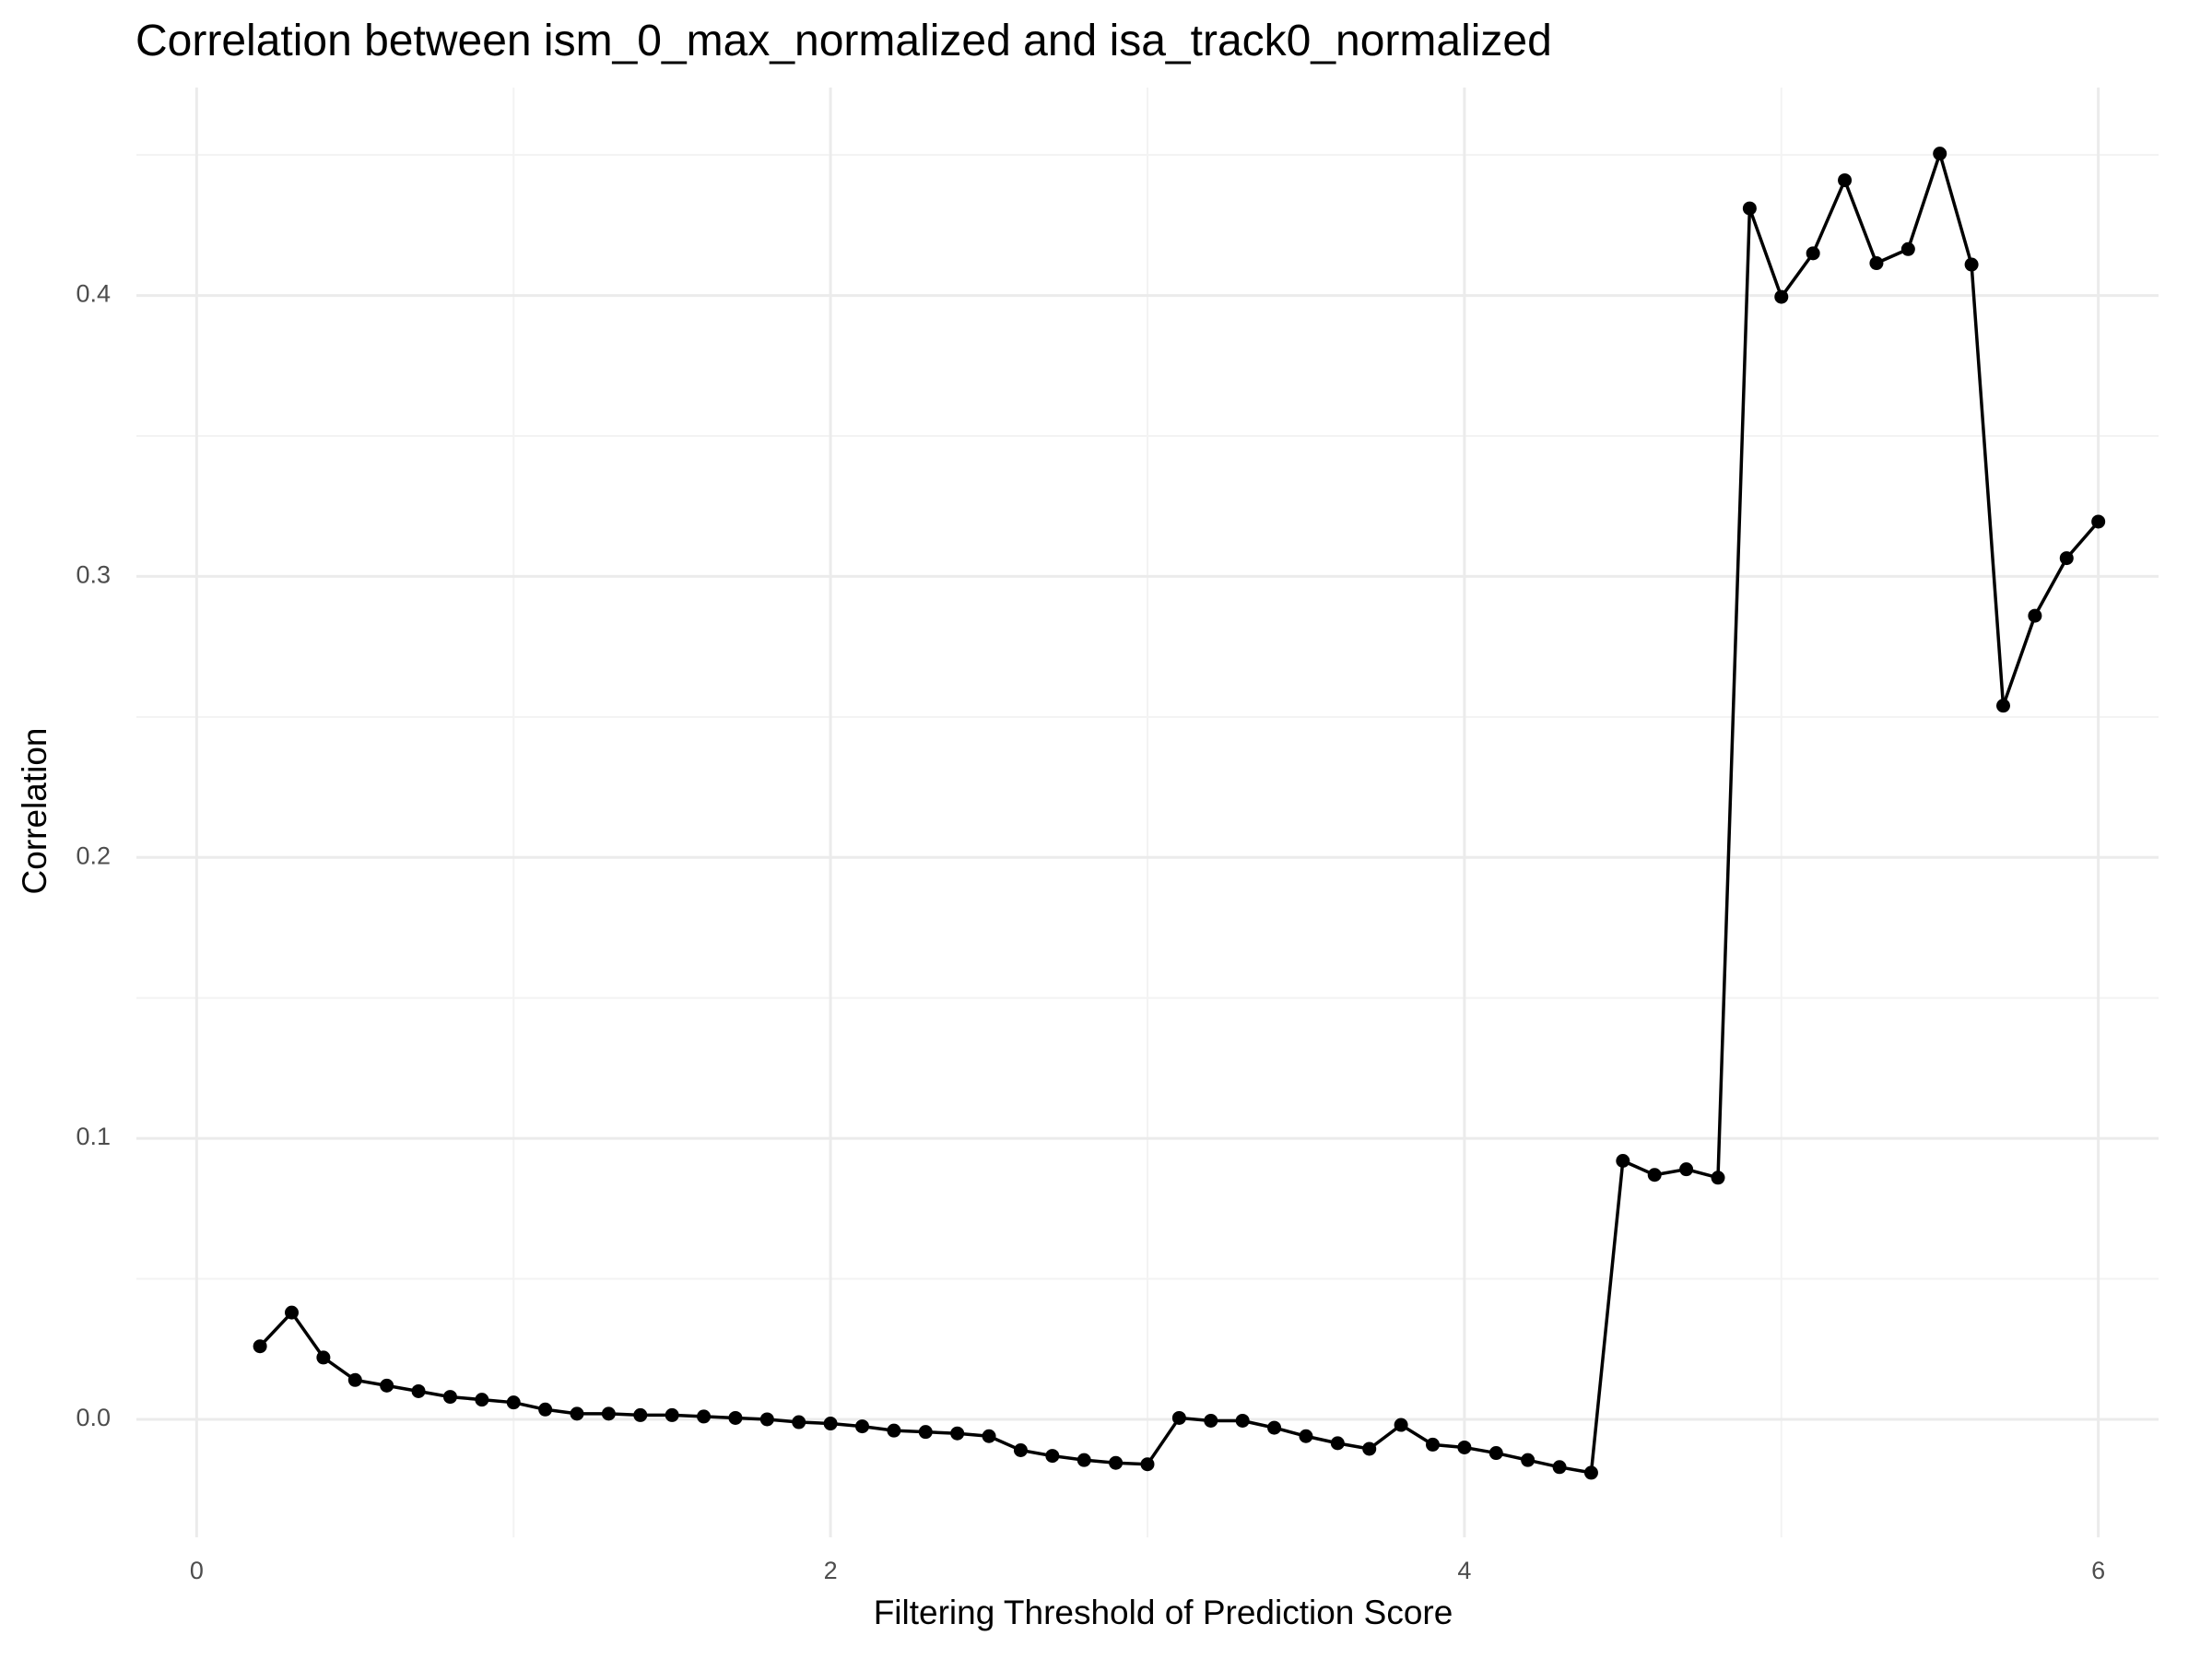 This screenshot has width=2212, height=1659. I want to click on y-tick-label: 0.0, so click(93, 1417).